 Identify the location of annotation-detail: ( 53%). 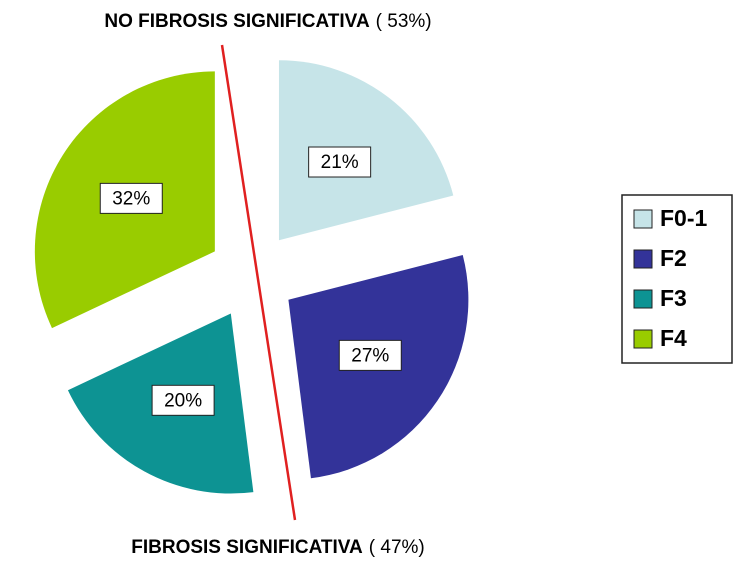
(404, 21).